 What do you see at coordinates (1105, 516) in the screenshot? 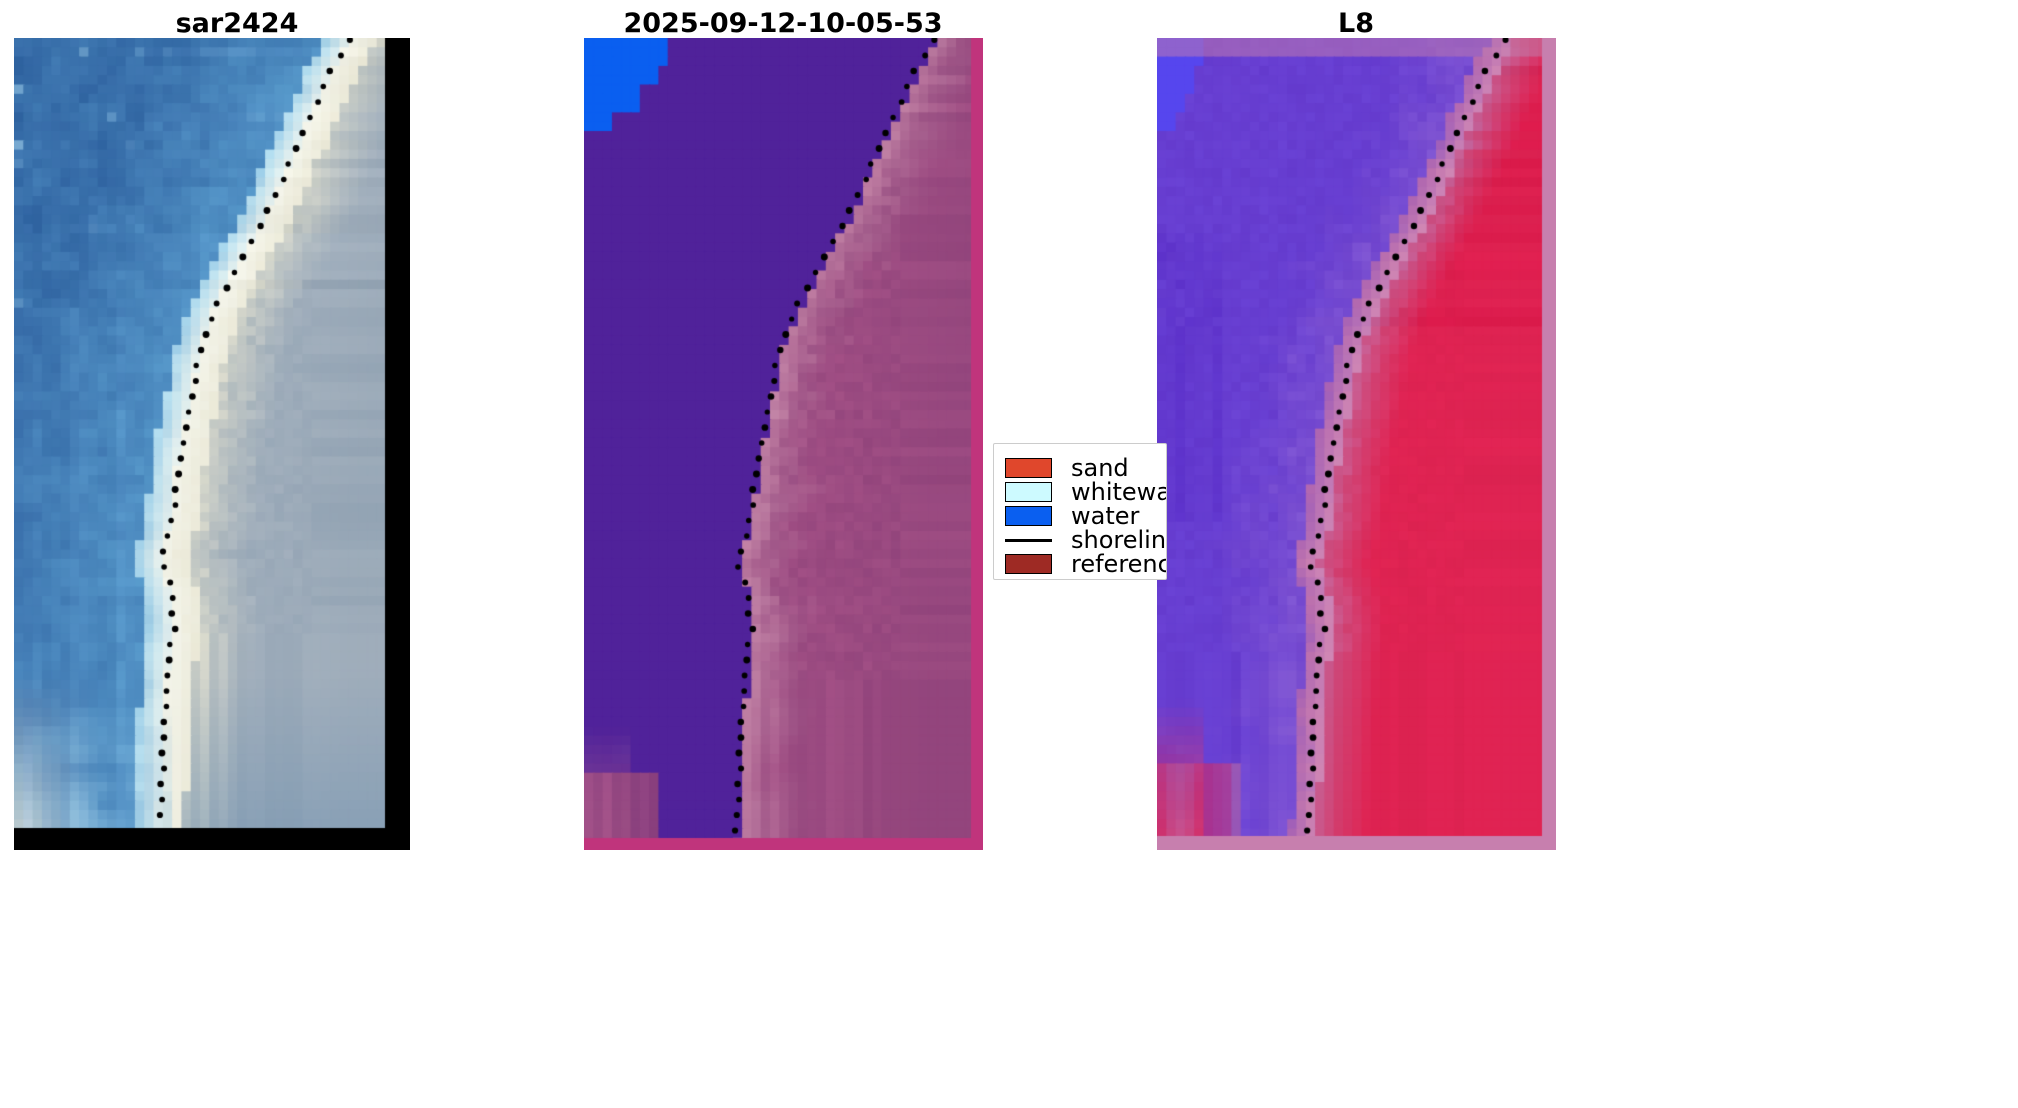
I see `legend-label-water: water` at bounding box center [1105, 516].